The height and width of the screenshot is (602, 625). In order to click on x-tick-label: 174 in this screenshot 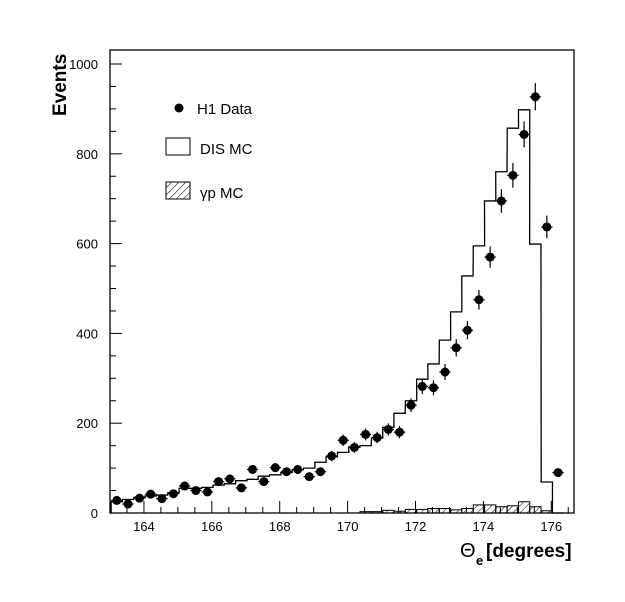, I will do `click(484, 526)`.